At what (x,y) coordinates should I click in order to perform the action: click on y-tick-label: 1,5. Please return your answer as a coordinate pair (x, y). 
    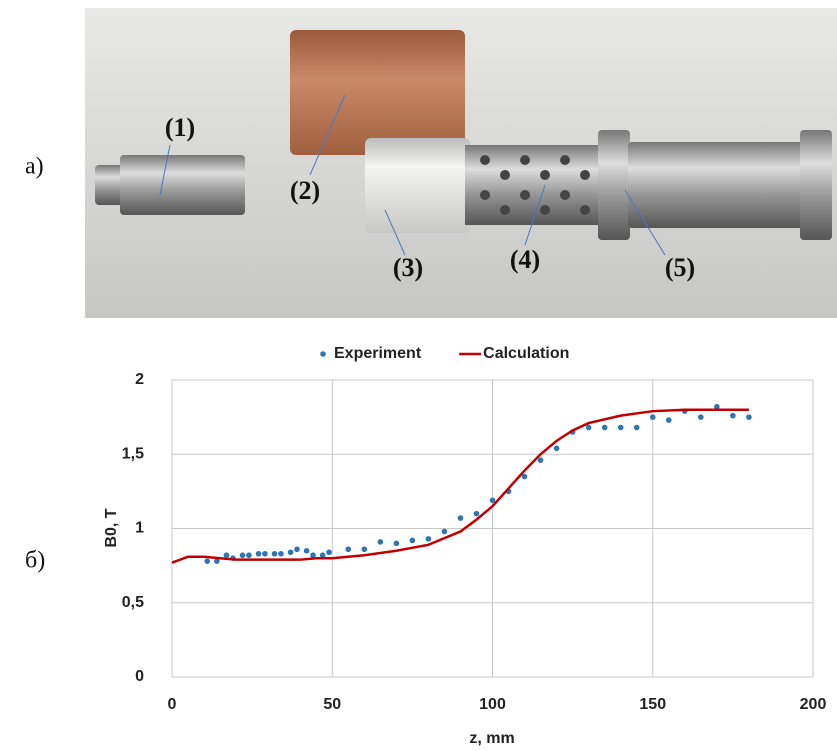
    Looking at the image, I should click on (133, 453).